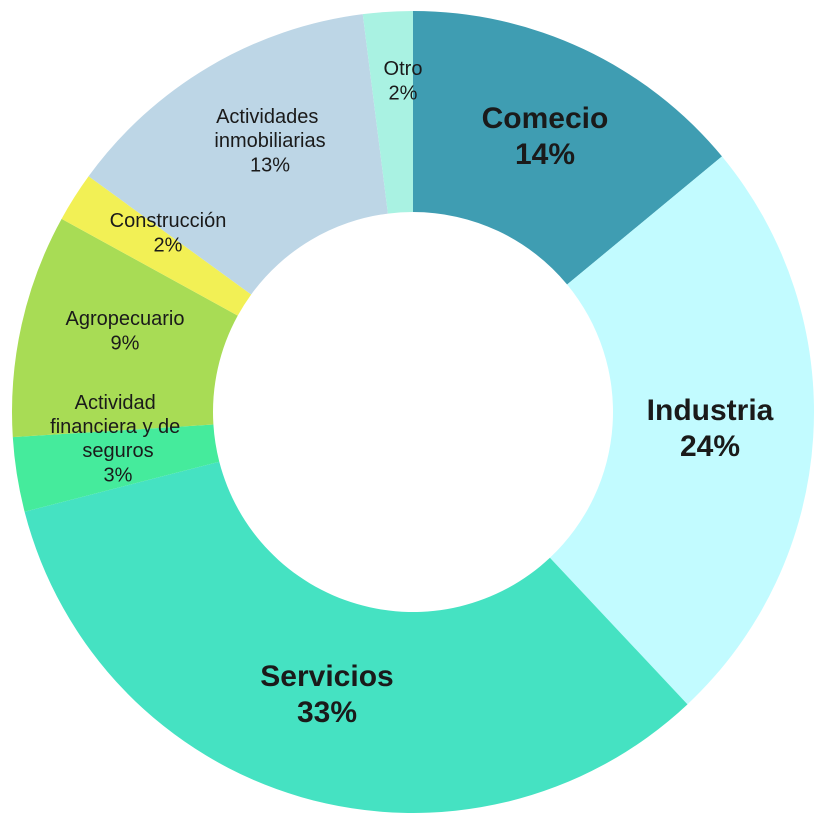  I want to click on label-line: Comecio, so click(545, 118).